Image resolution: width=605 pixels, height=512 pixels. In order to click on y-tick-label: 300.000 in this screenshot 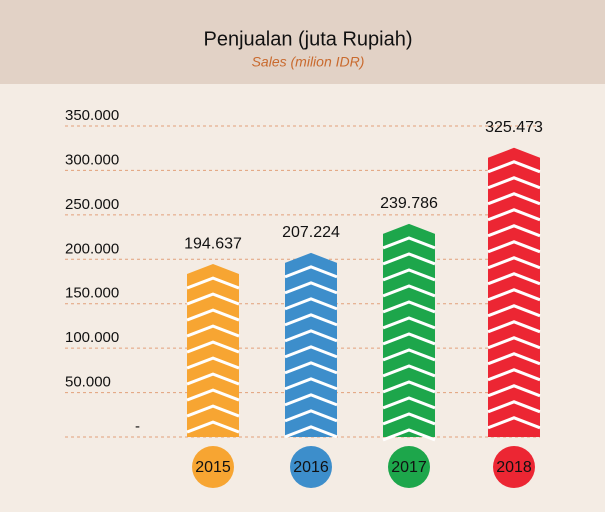, I will do `click(92, 159)`.